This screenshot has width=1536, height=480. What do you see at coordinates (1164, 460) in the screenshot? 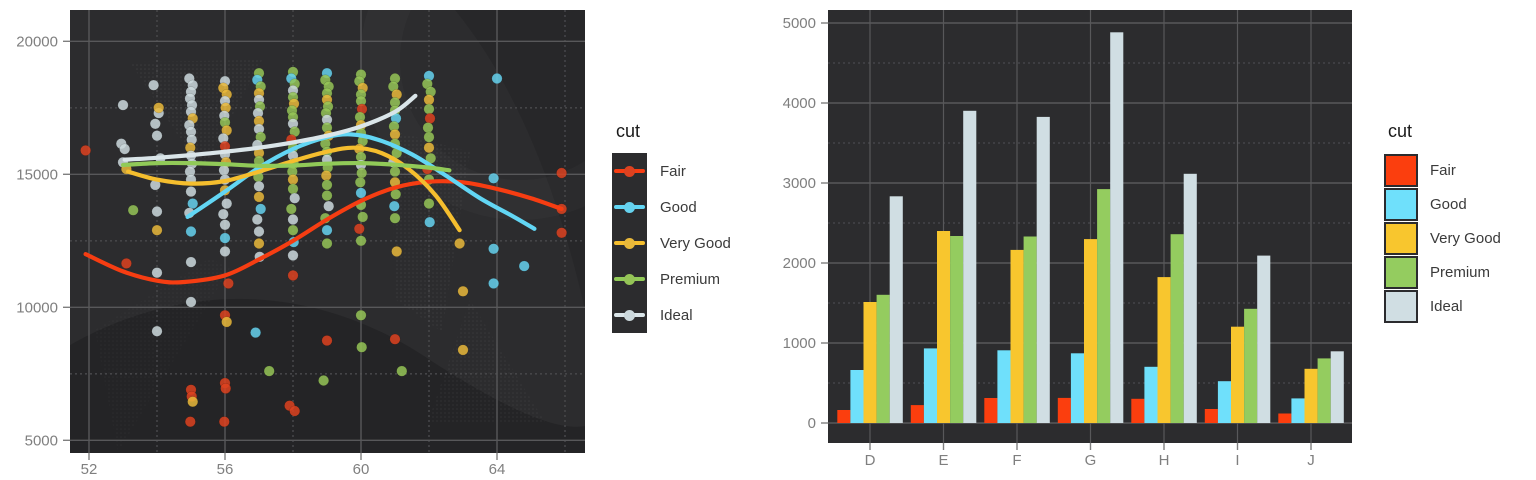
I see `x-tick-label: H` at bounding box center [1164, 460].